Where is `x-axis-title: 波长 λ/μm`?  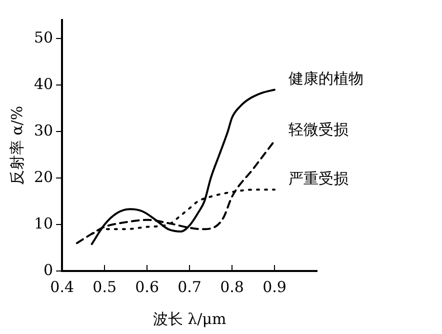
x-axis-title: 波长 λ/μm is located at coordinates (189, 319).